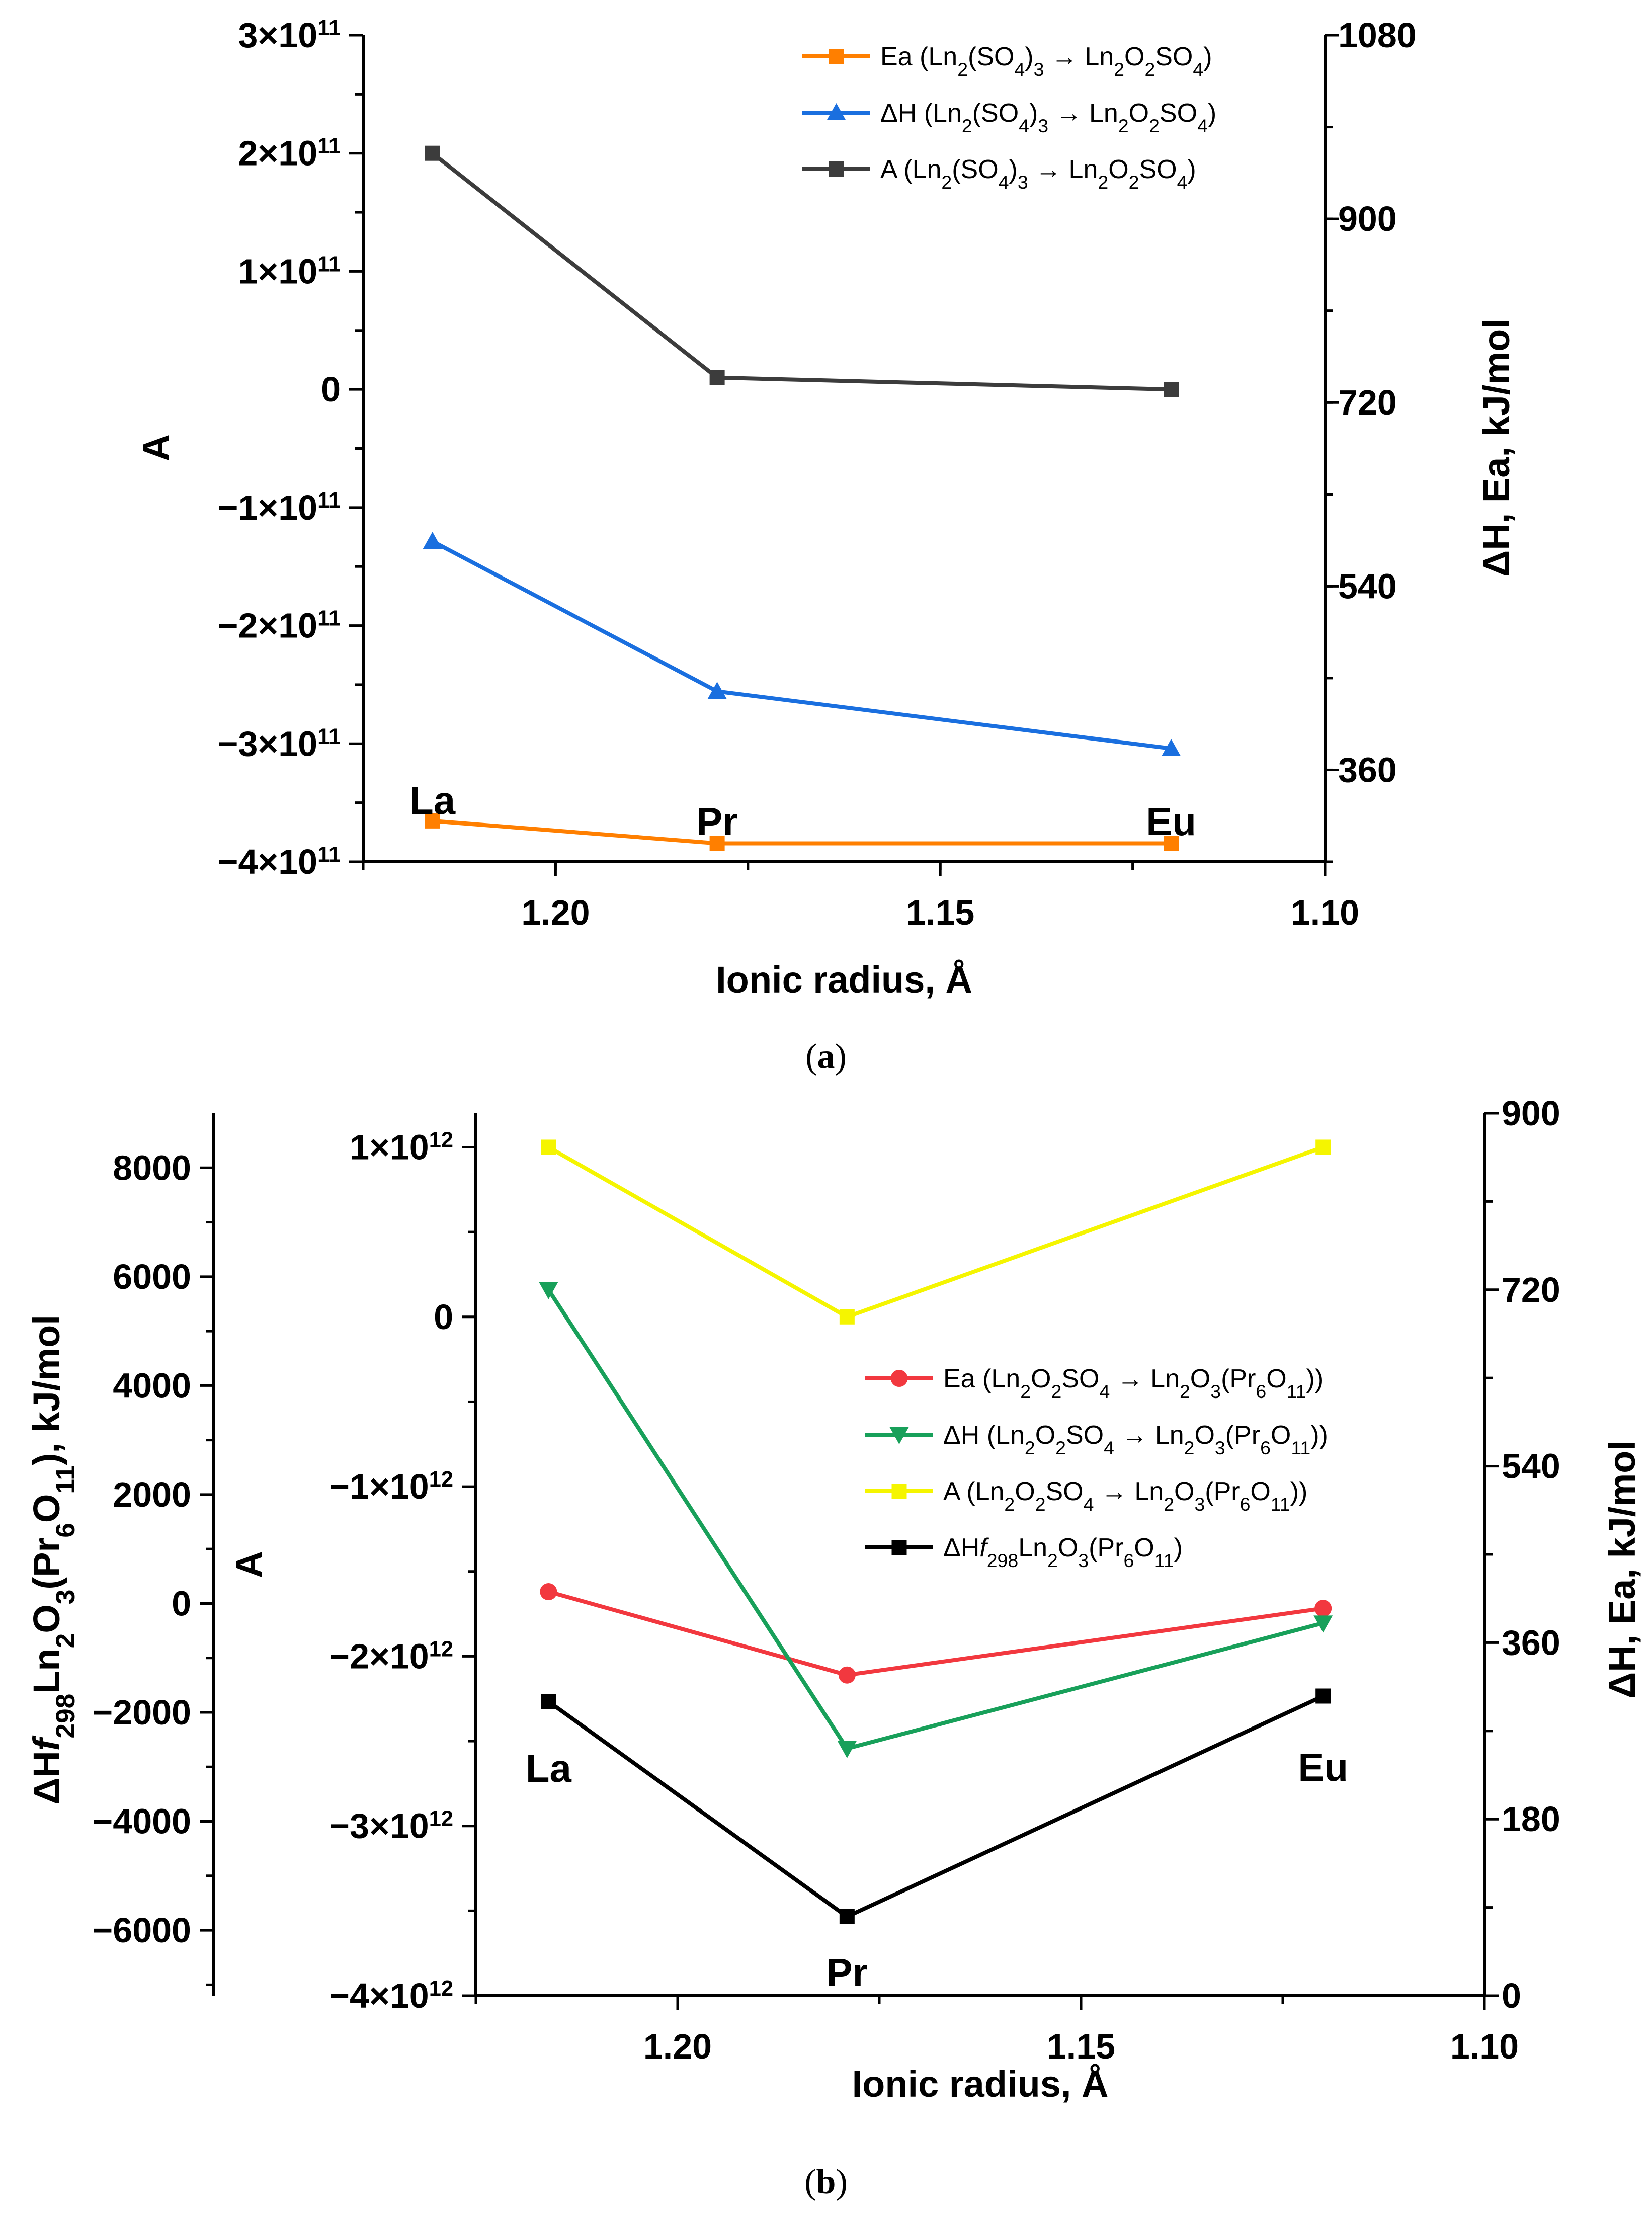 The width and height of the screenshot is (1652, 2221). What do you see at coordinates (1367, 402) in the screenshot?
I see `right-tick-label: 720` at bounding box center [1367, 402].